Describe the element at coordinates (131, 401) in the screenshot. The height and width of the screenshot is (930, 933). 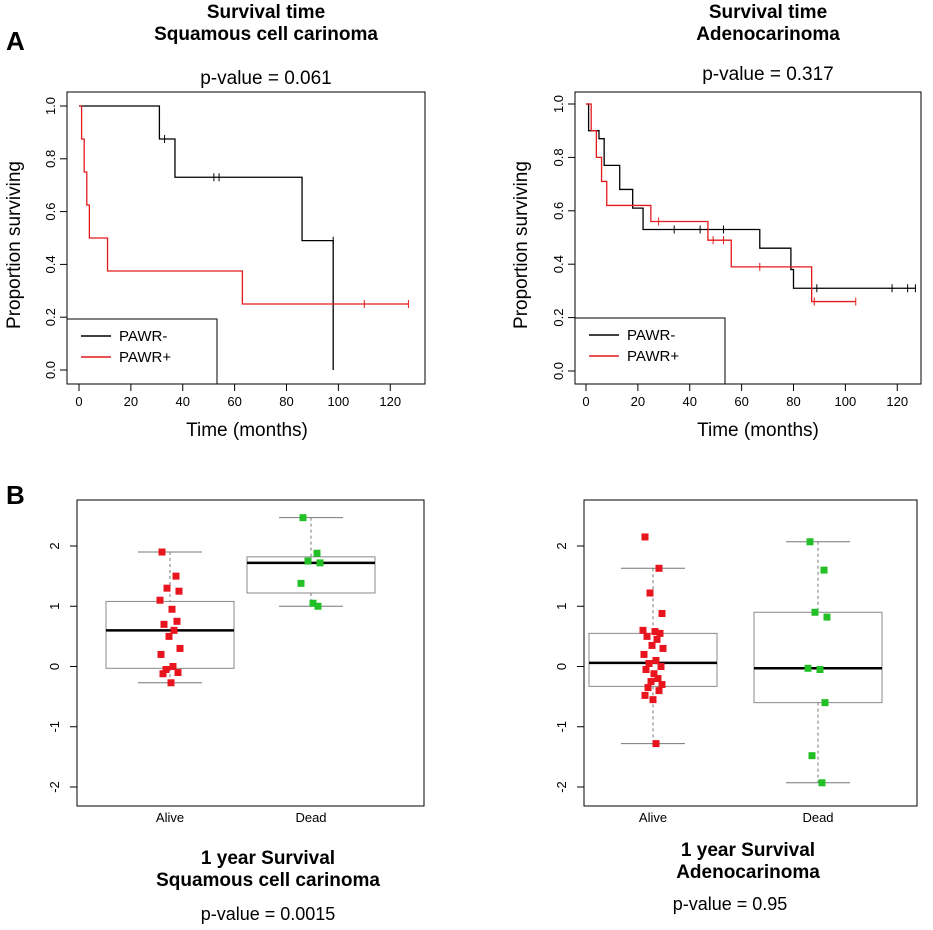
I see `km-left-xtick-label: 20` at that location.